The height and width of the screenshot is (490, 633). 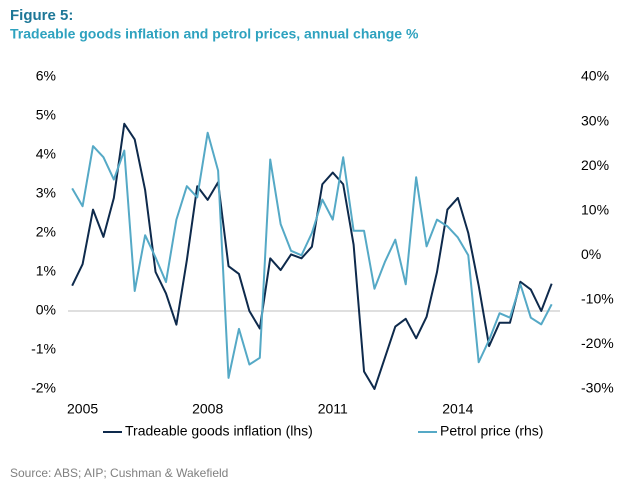 What do you see at coordinates (597, 299) in the screenshot?
I see `y2-tick-label: -10%` at bounding box center [597, 299].